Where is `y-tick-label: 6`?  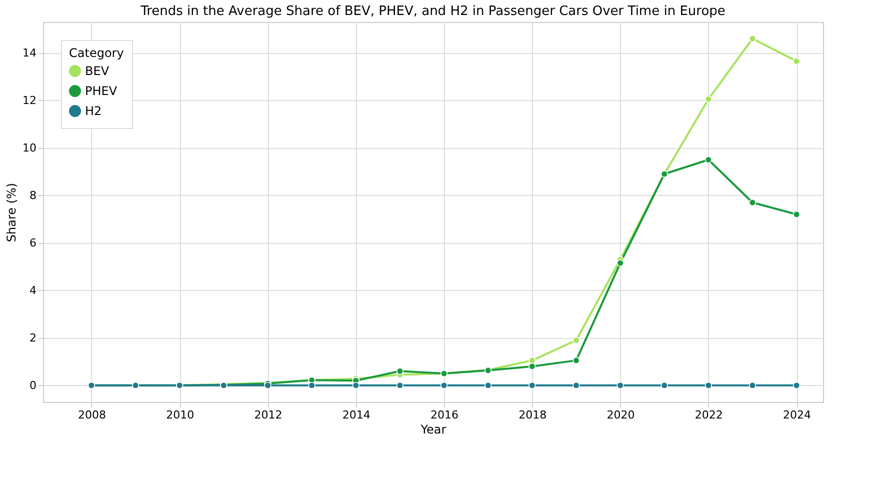 y-tick-label: 6 is located at coordinates (33, 243).